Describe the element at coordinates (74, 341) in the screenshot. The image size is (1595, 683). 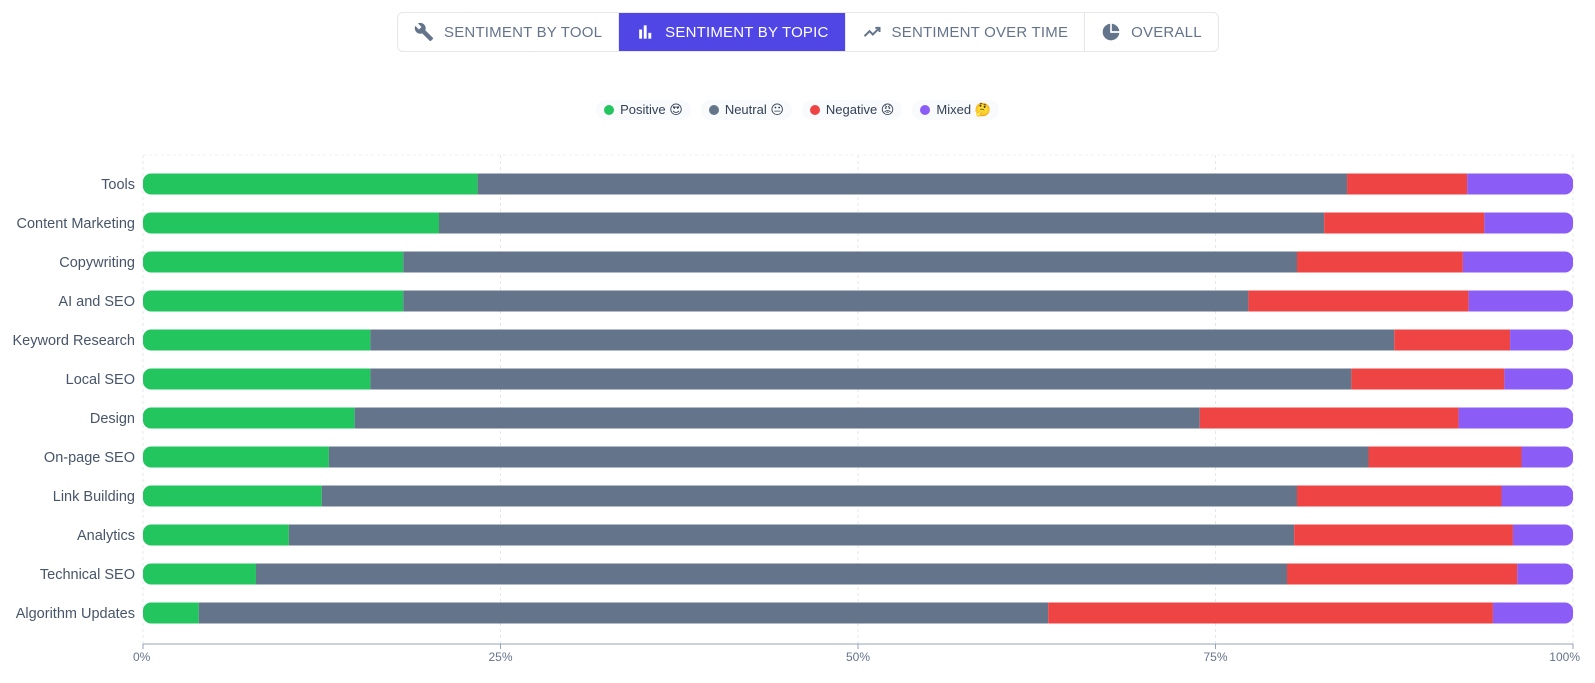
I see `y-tick-label: Keyword Research` at that location.